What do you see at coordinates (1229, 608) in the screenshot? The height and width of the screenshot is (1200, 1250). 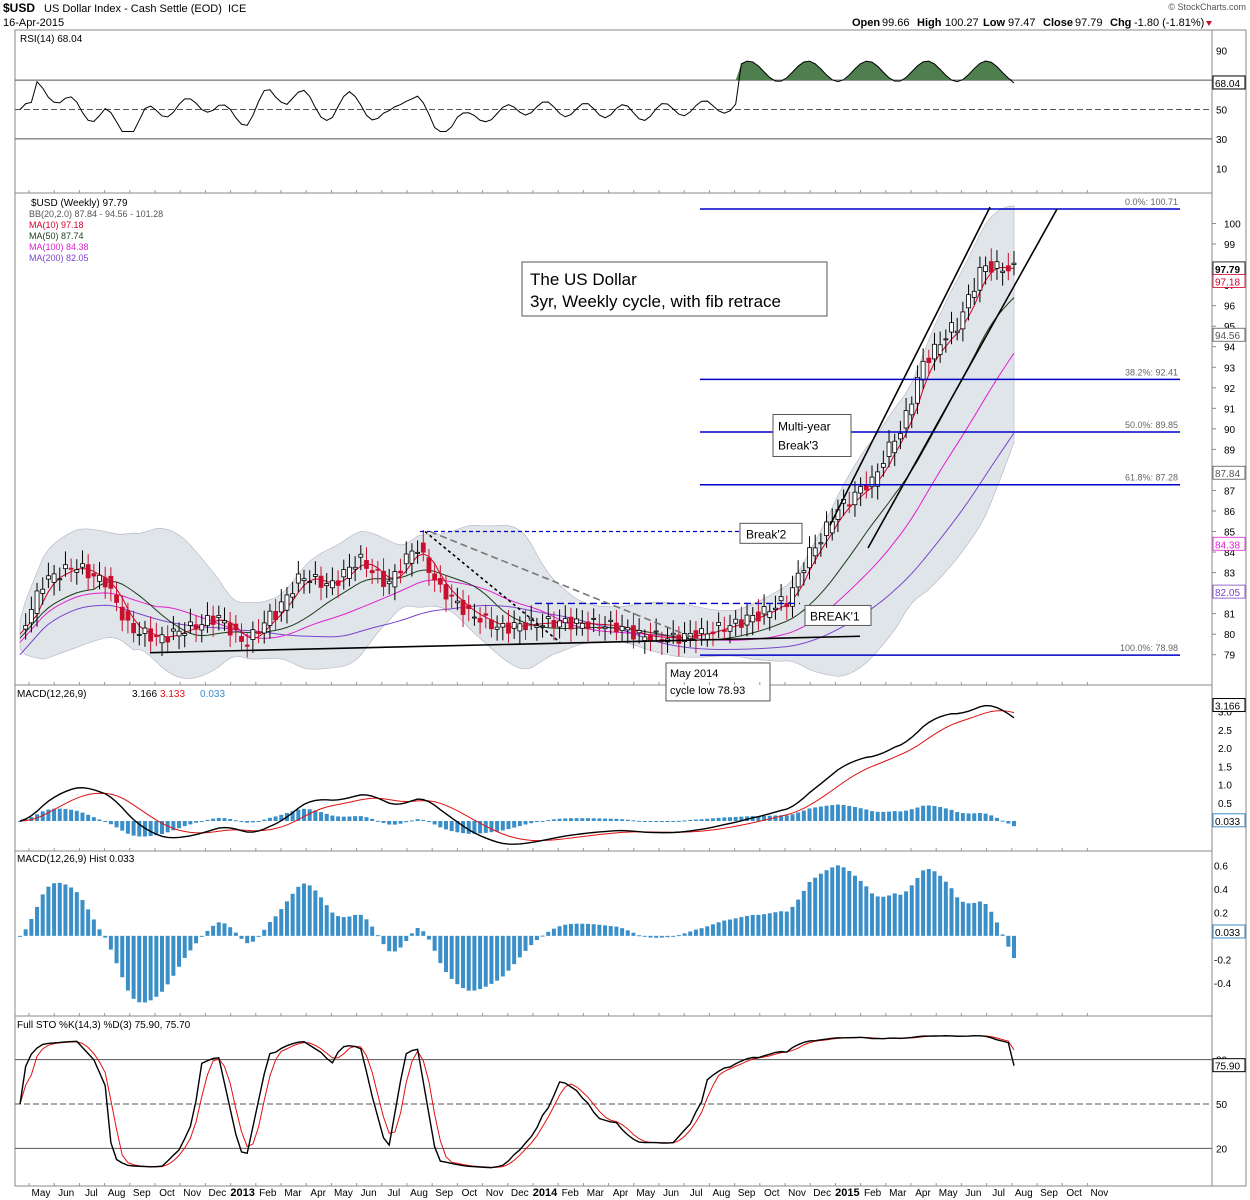 I see `price-scale-frame` at bounding box center [1229, 608].